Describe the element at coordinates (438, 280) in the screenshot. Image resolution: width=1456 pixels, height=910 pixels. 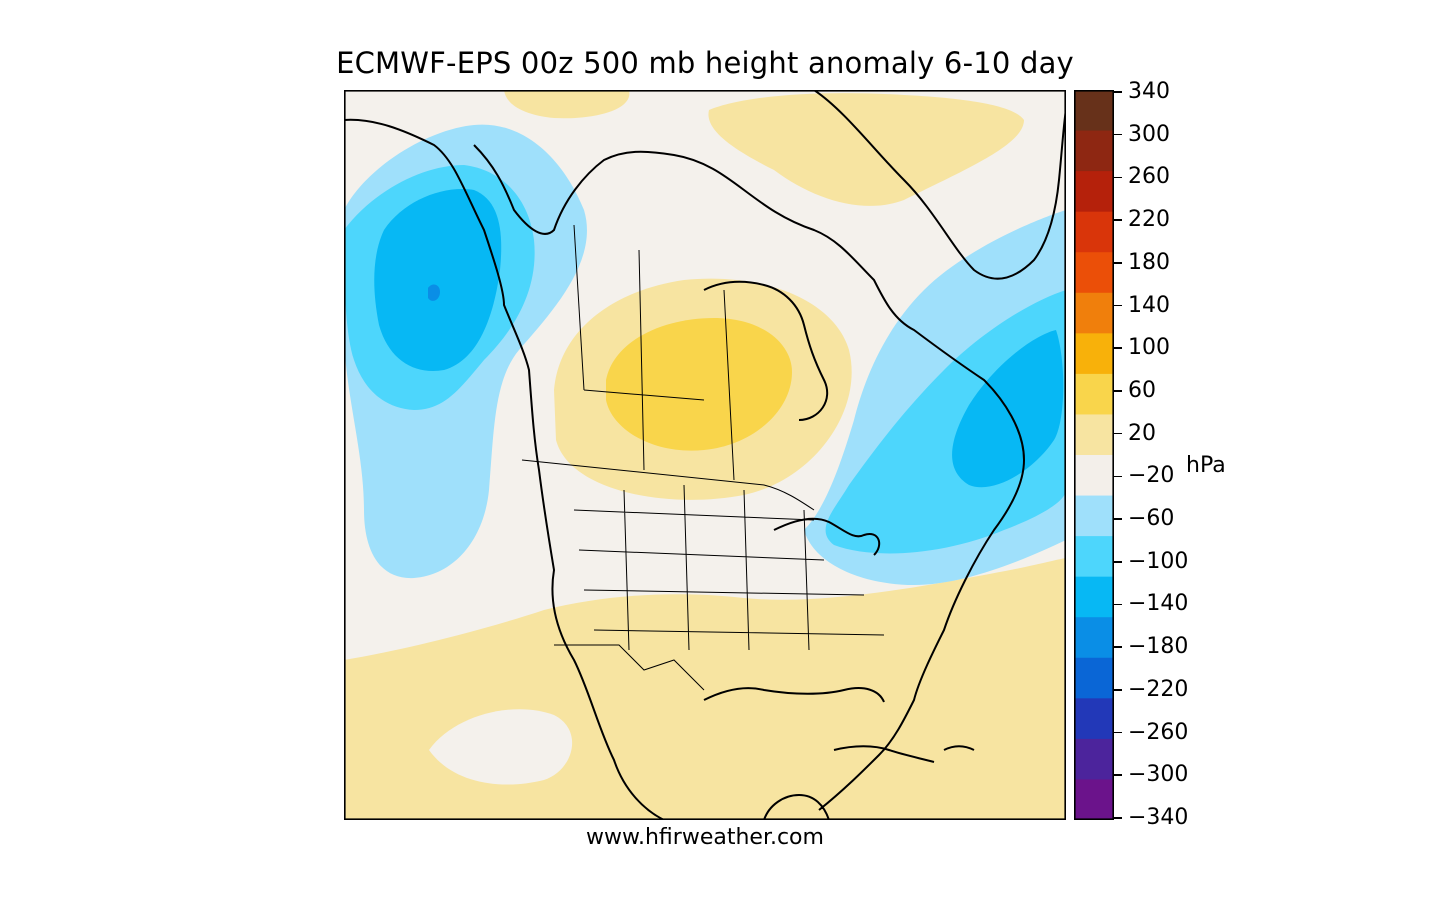
I see `anomaly-core-cool-west` at that location.